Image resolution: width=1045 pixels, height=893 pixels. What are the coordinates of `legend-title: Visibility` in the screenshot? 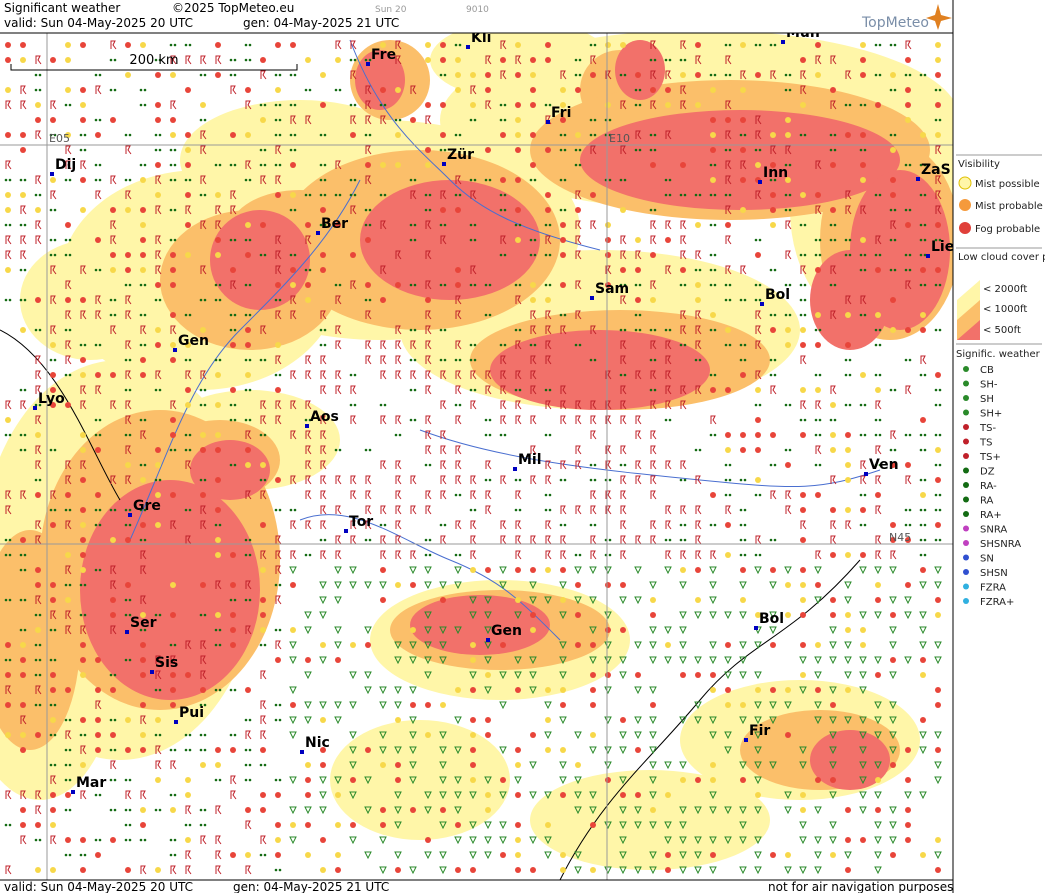 It's located at (979, 164).